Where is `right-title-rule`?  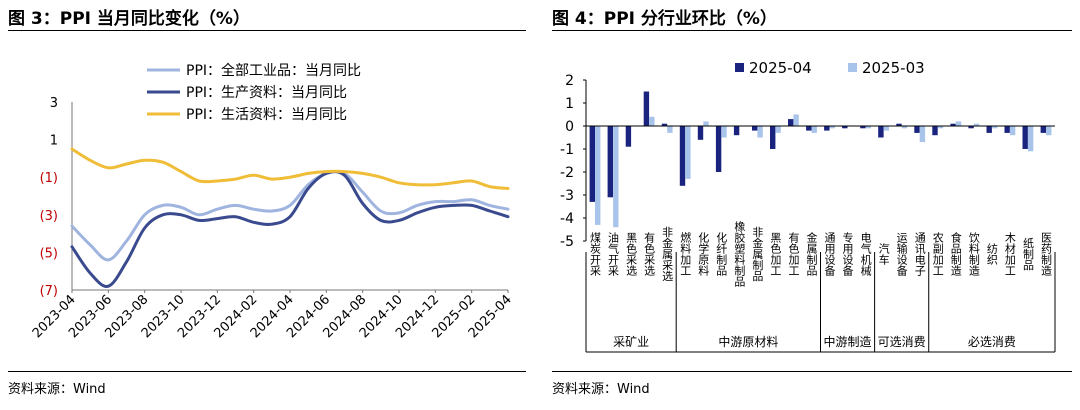
right-title-rule is located at coordinates (812, 30).